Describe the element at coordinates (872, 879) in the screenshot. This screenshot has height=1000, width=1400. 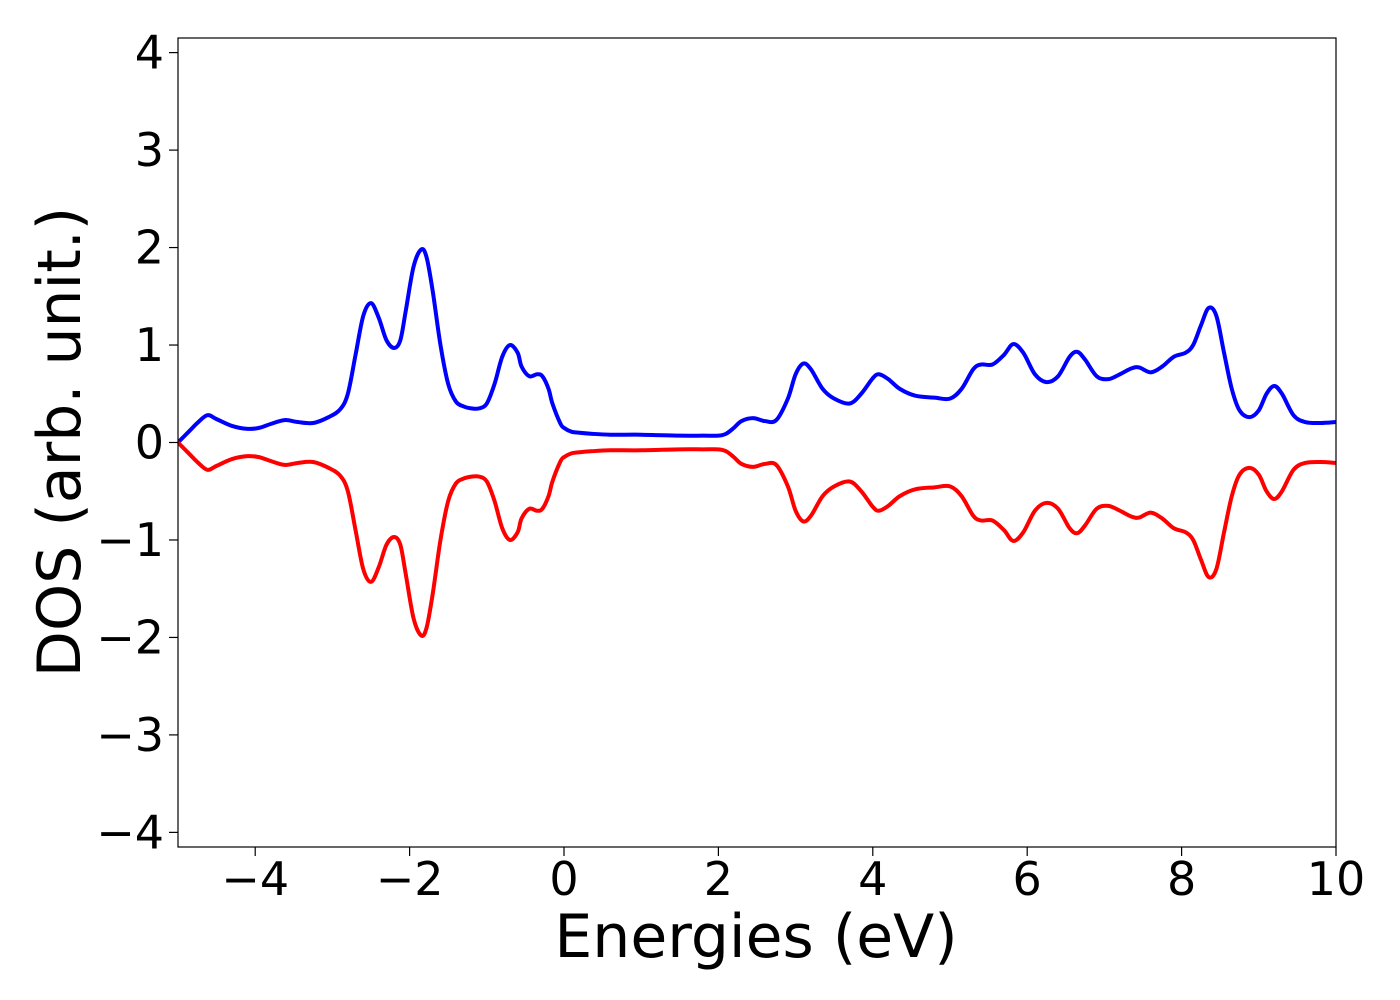
I see `x-tick-label: 4` at that location.